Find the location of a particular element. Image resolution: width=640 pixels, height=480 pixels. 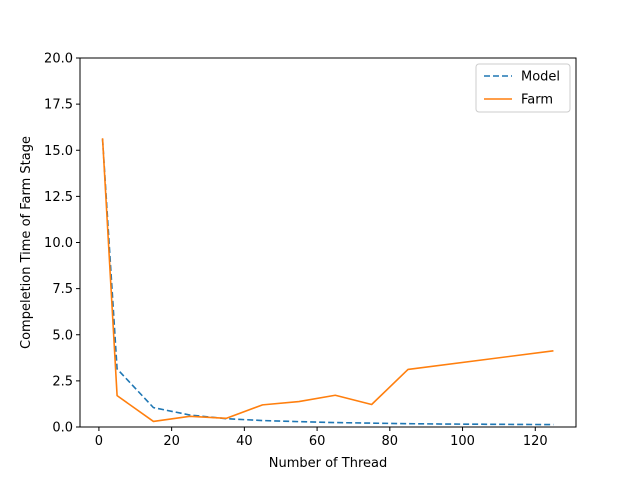

y-tick-label: 7.5 is located at coordinates (62, 289).